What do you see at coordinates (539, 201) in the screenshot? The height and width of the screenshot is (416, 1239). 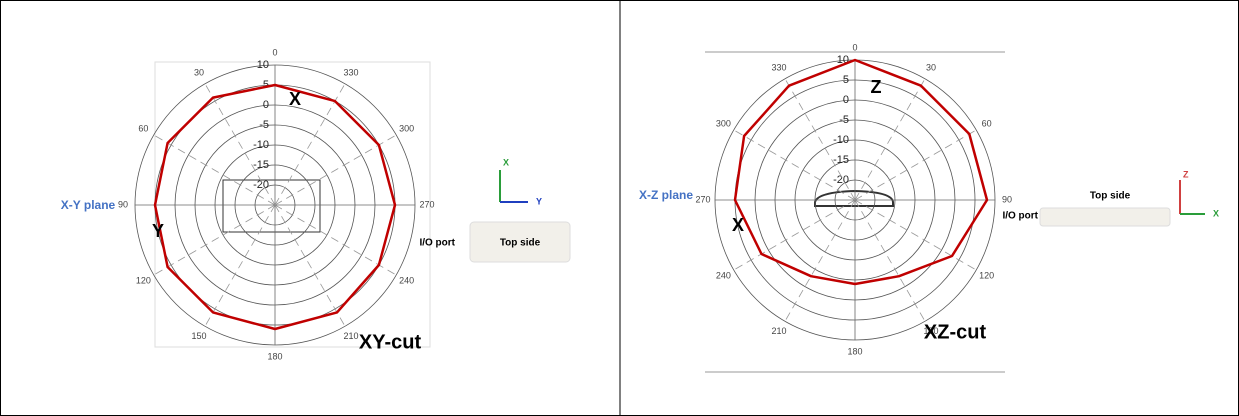 I see `icon-label: Y` at bounding box center [539, 201].